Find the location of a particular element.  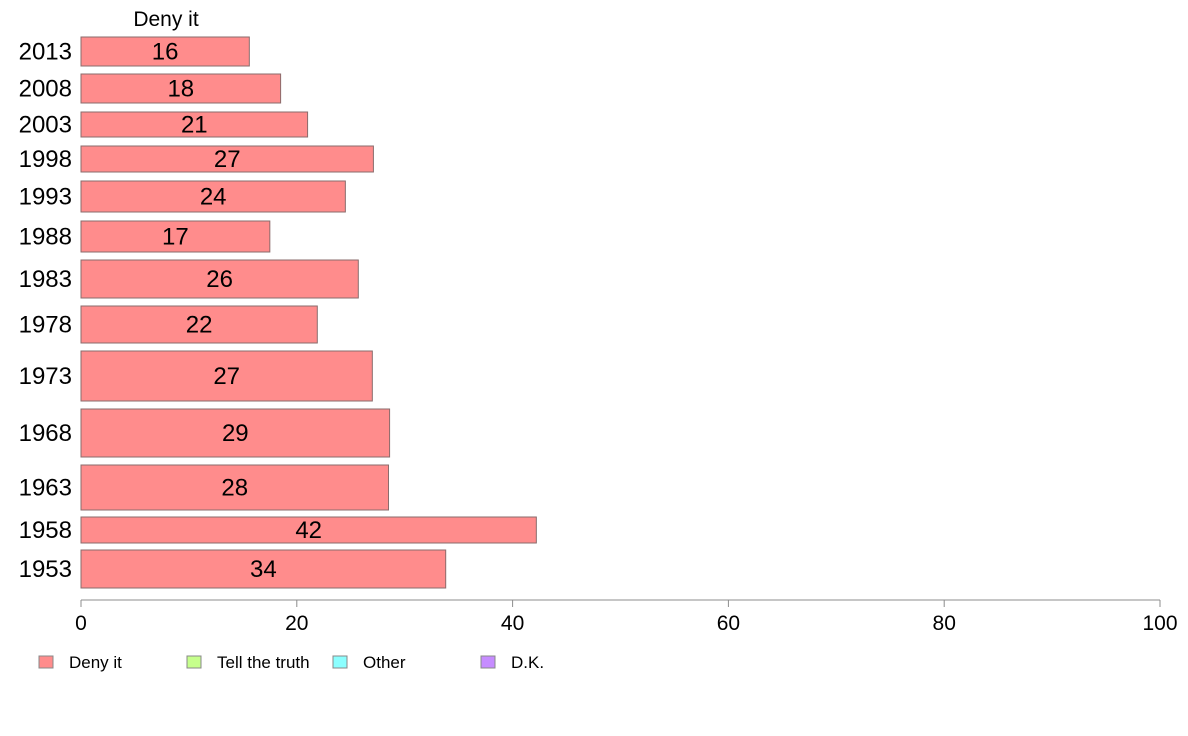

bar-value-label: 28 is located at coordinates (234, 488).